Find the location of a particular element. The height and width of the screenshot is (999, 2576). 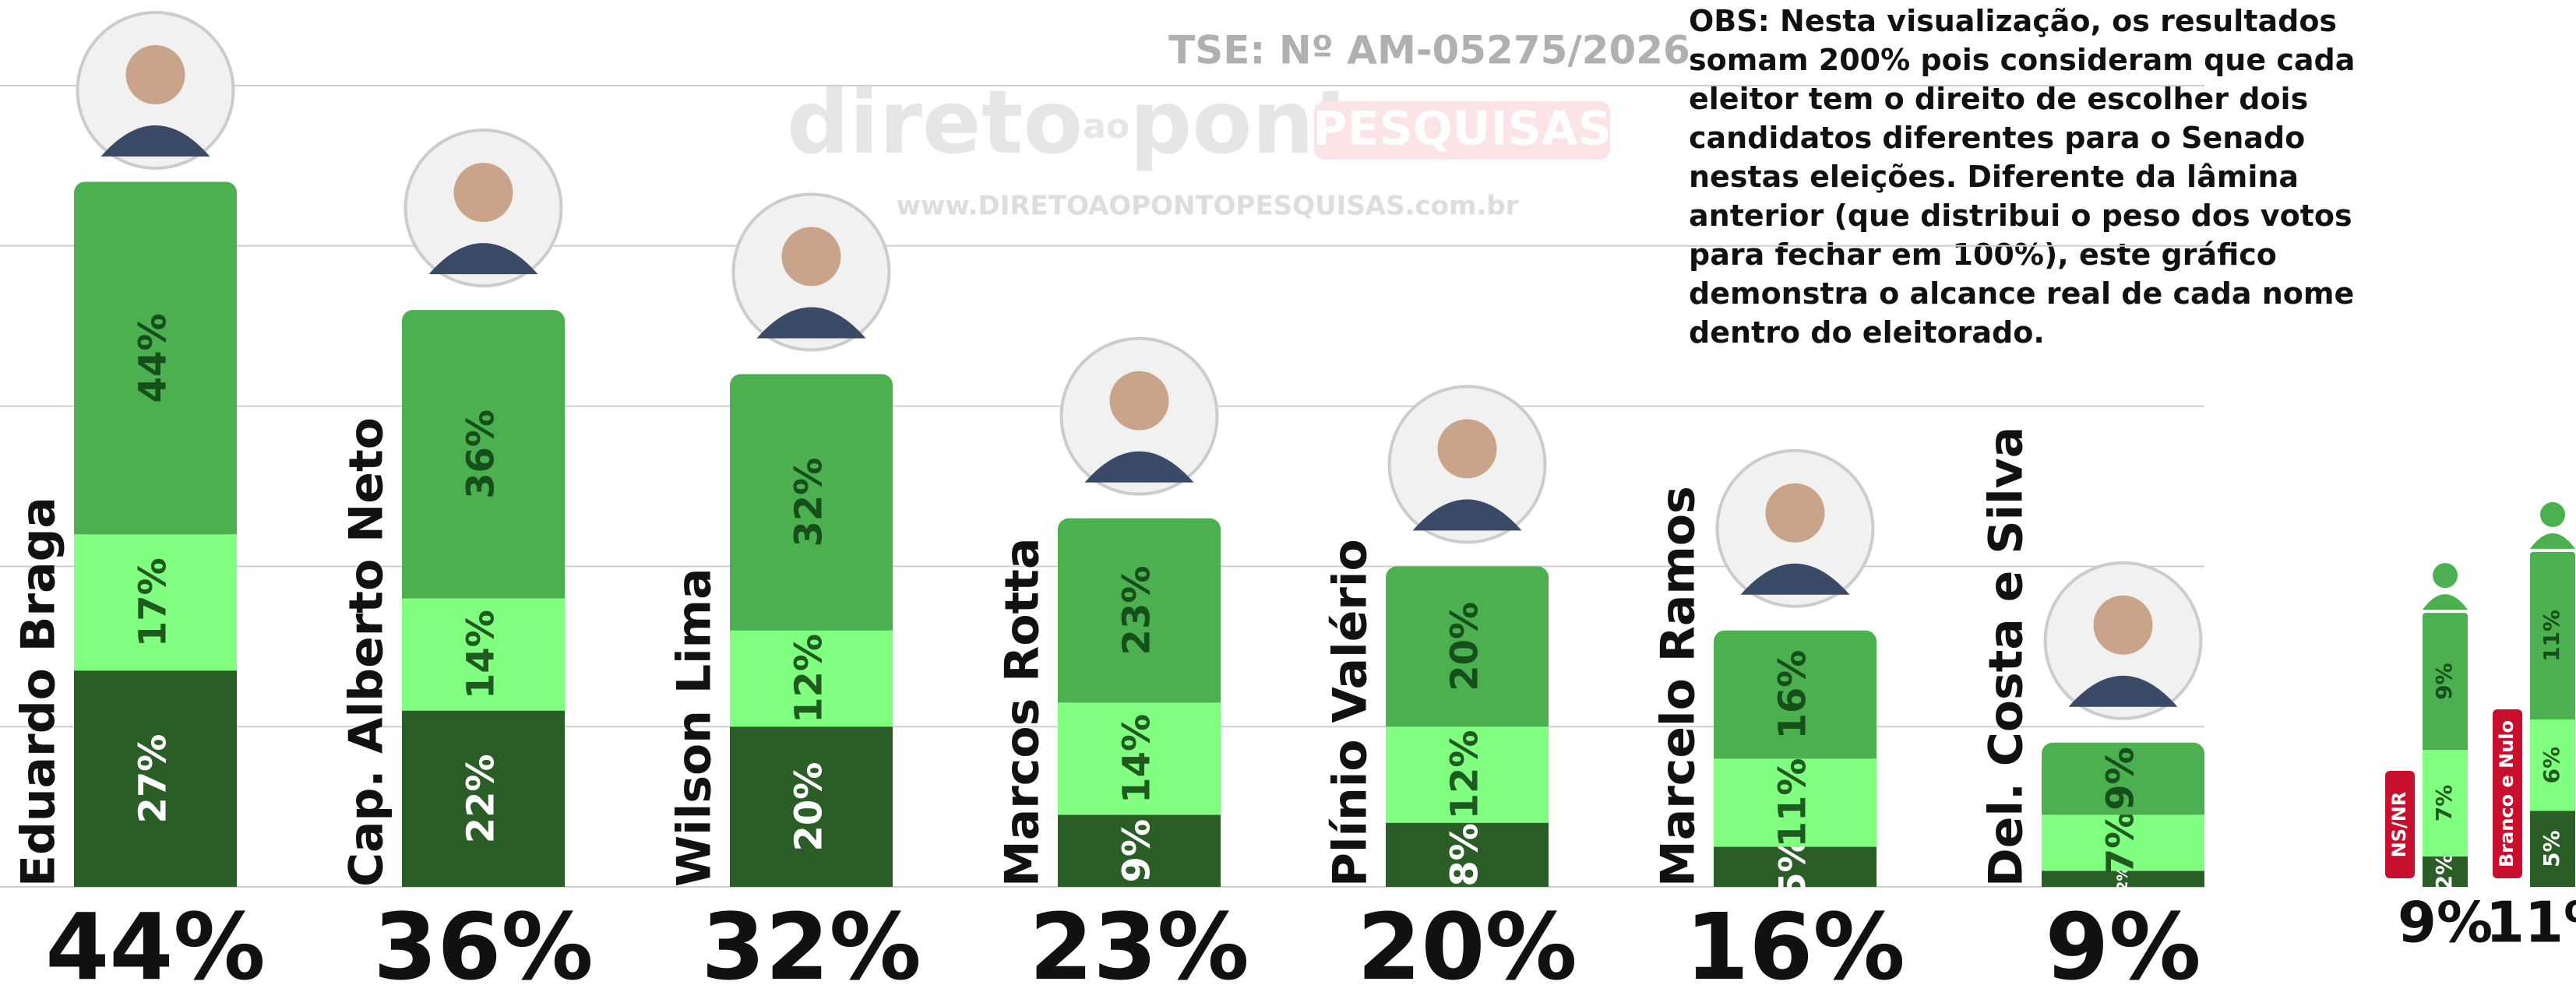

segment-label: 6% is located at coordinates (2551, 765).